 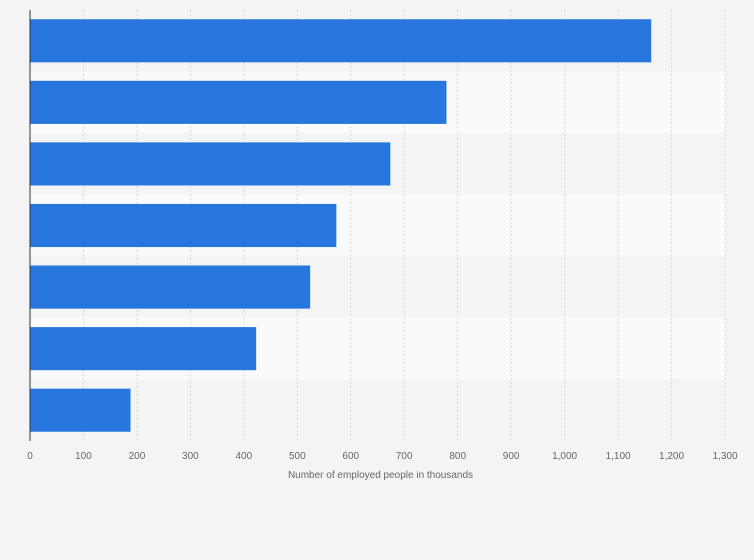 What do you see at coordinates (511, 456) in the screenshot?
I see `x-tick-label: 900` at bounding box center [511, 456].